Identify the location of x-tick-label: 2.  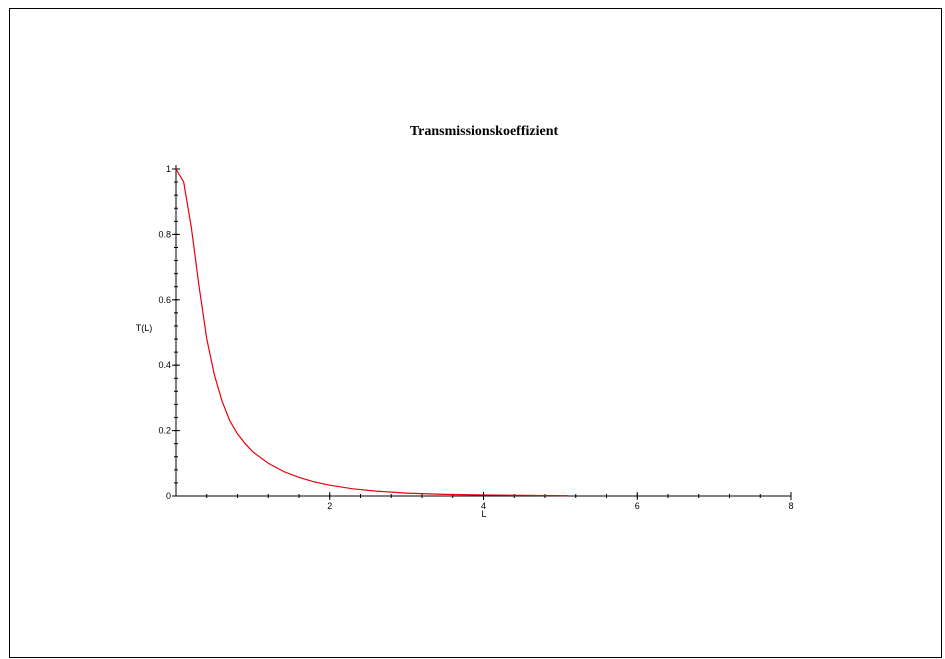
(329, 506).